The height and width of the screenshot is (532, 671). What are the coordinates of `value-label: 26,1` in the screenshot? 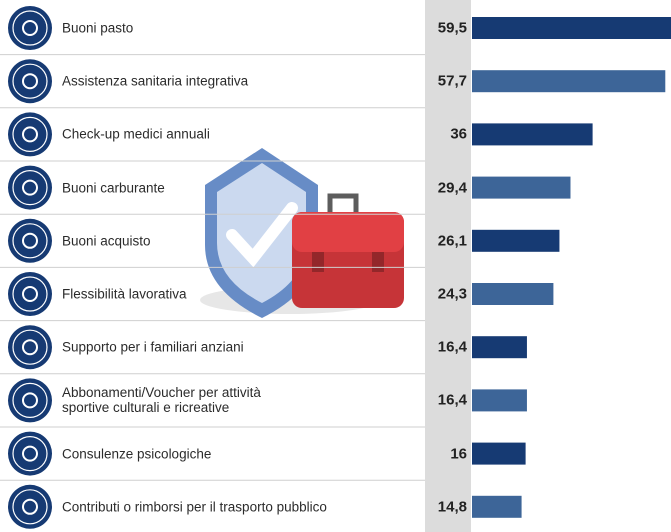 It's located at (452, 241).